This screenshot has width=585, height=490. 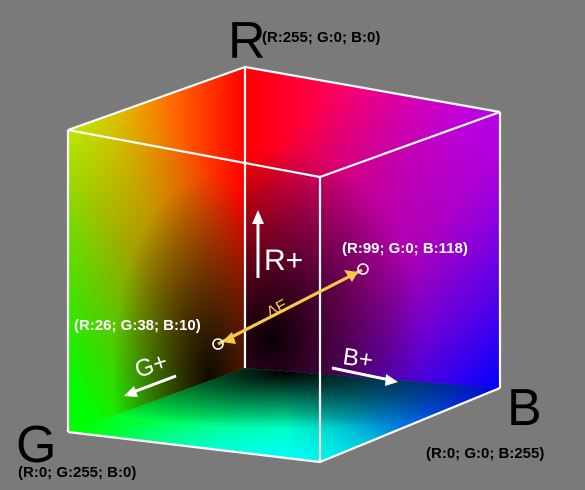 What do you see at coordinates (364, 376) in the screenshot?
I see `b-plus-arrow-icon` at bounding box center [364, 376].